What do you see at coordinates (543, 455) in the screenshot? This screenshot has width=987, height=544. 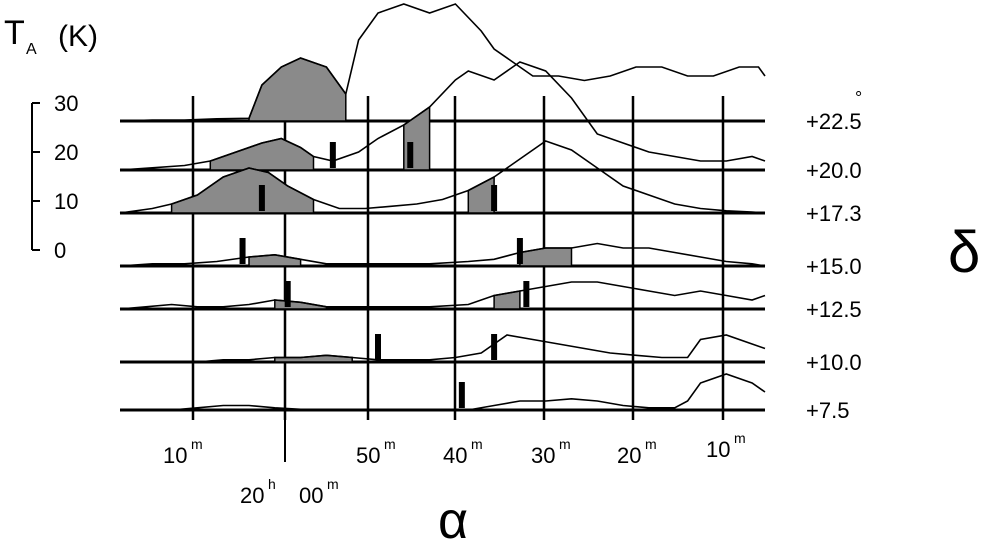 I see `x-tick-label: 30` at bounding box center [543, 455].